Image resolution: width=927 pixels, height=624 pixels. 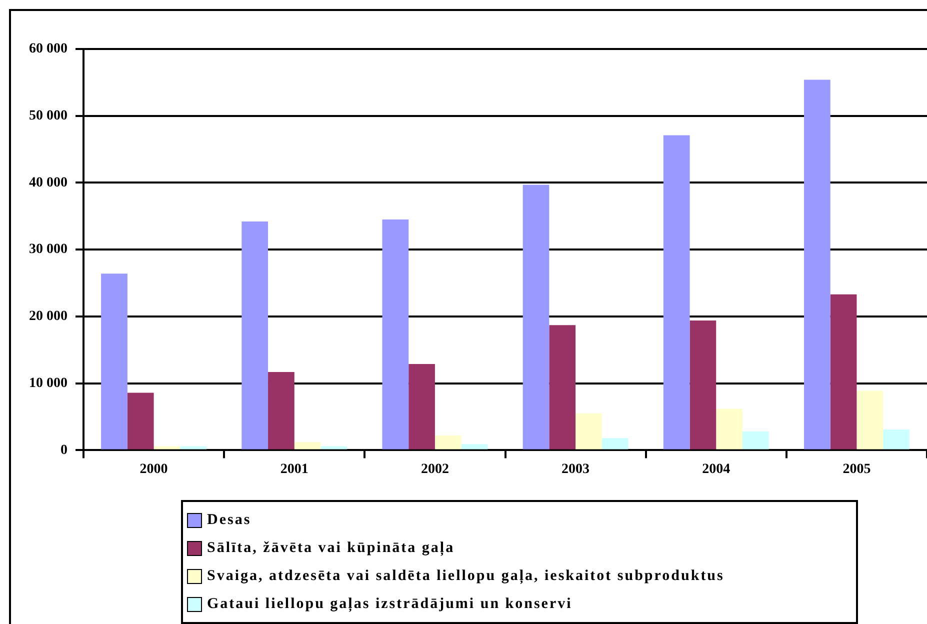 I want to click on y-tick-label: 10 000, so click(x=48, y=383).